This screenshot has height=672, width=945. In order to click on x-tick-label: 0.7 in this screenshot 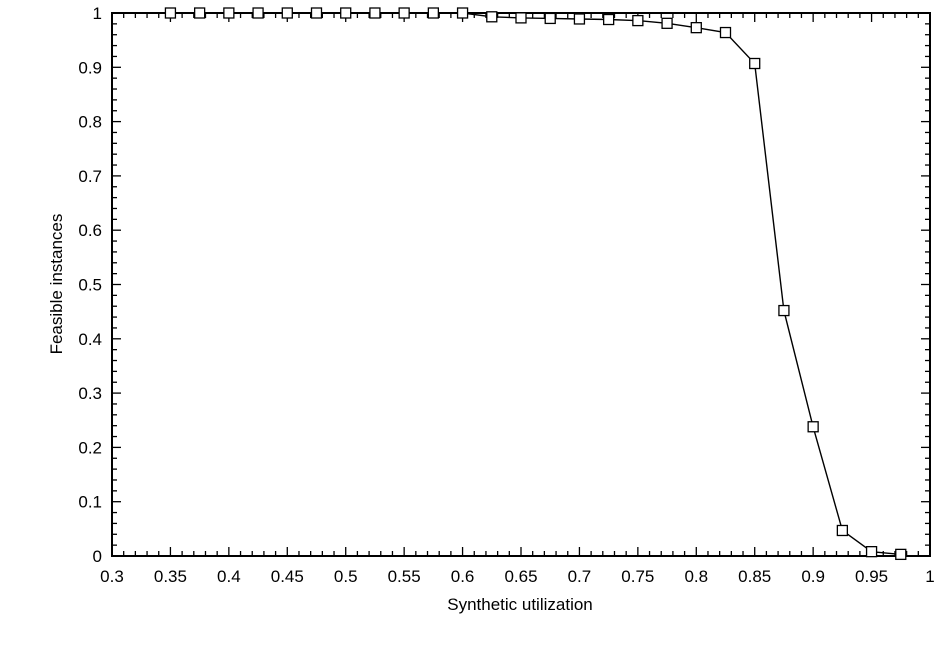, I will do `click(580, 576)`.